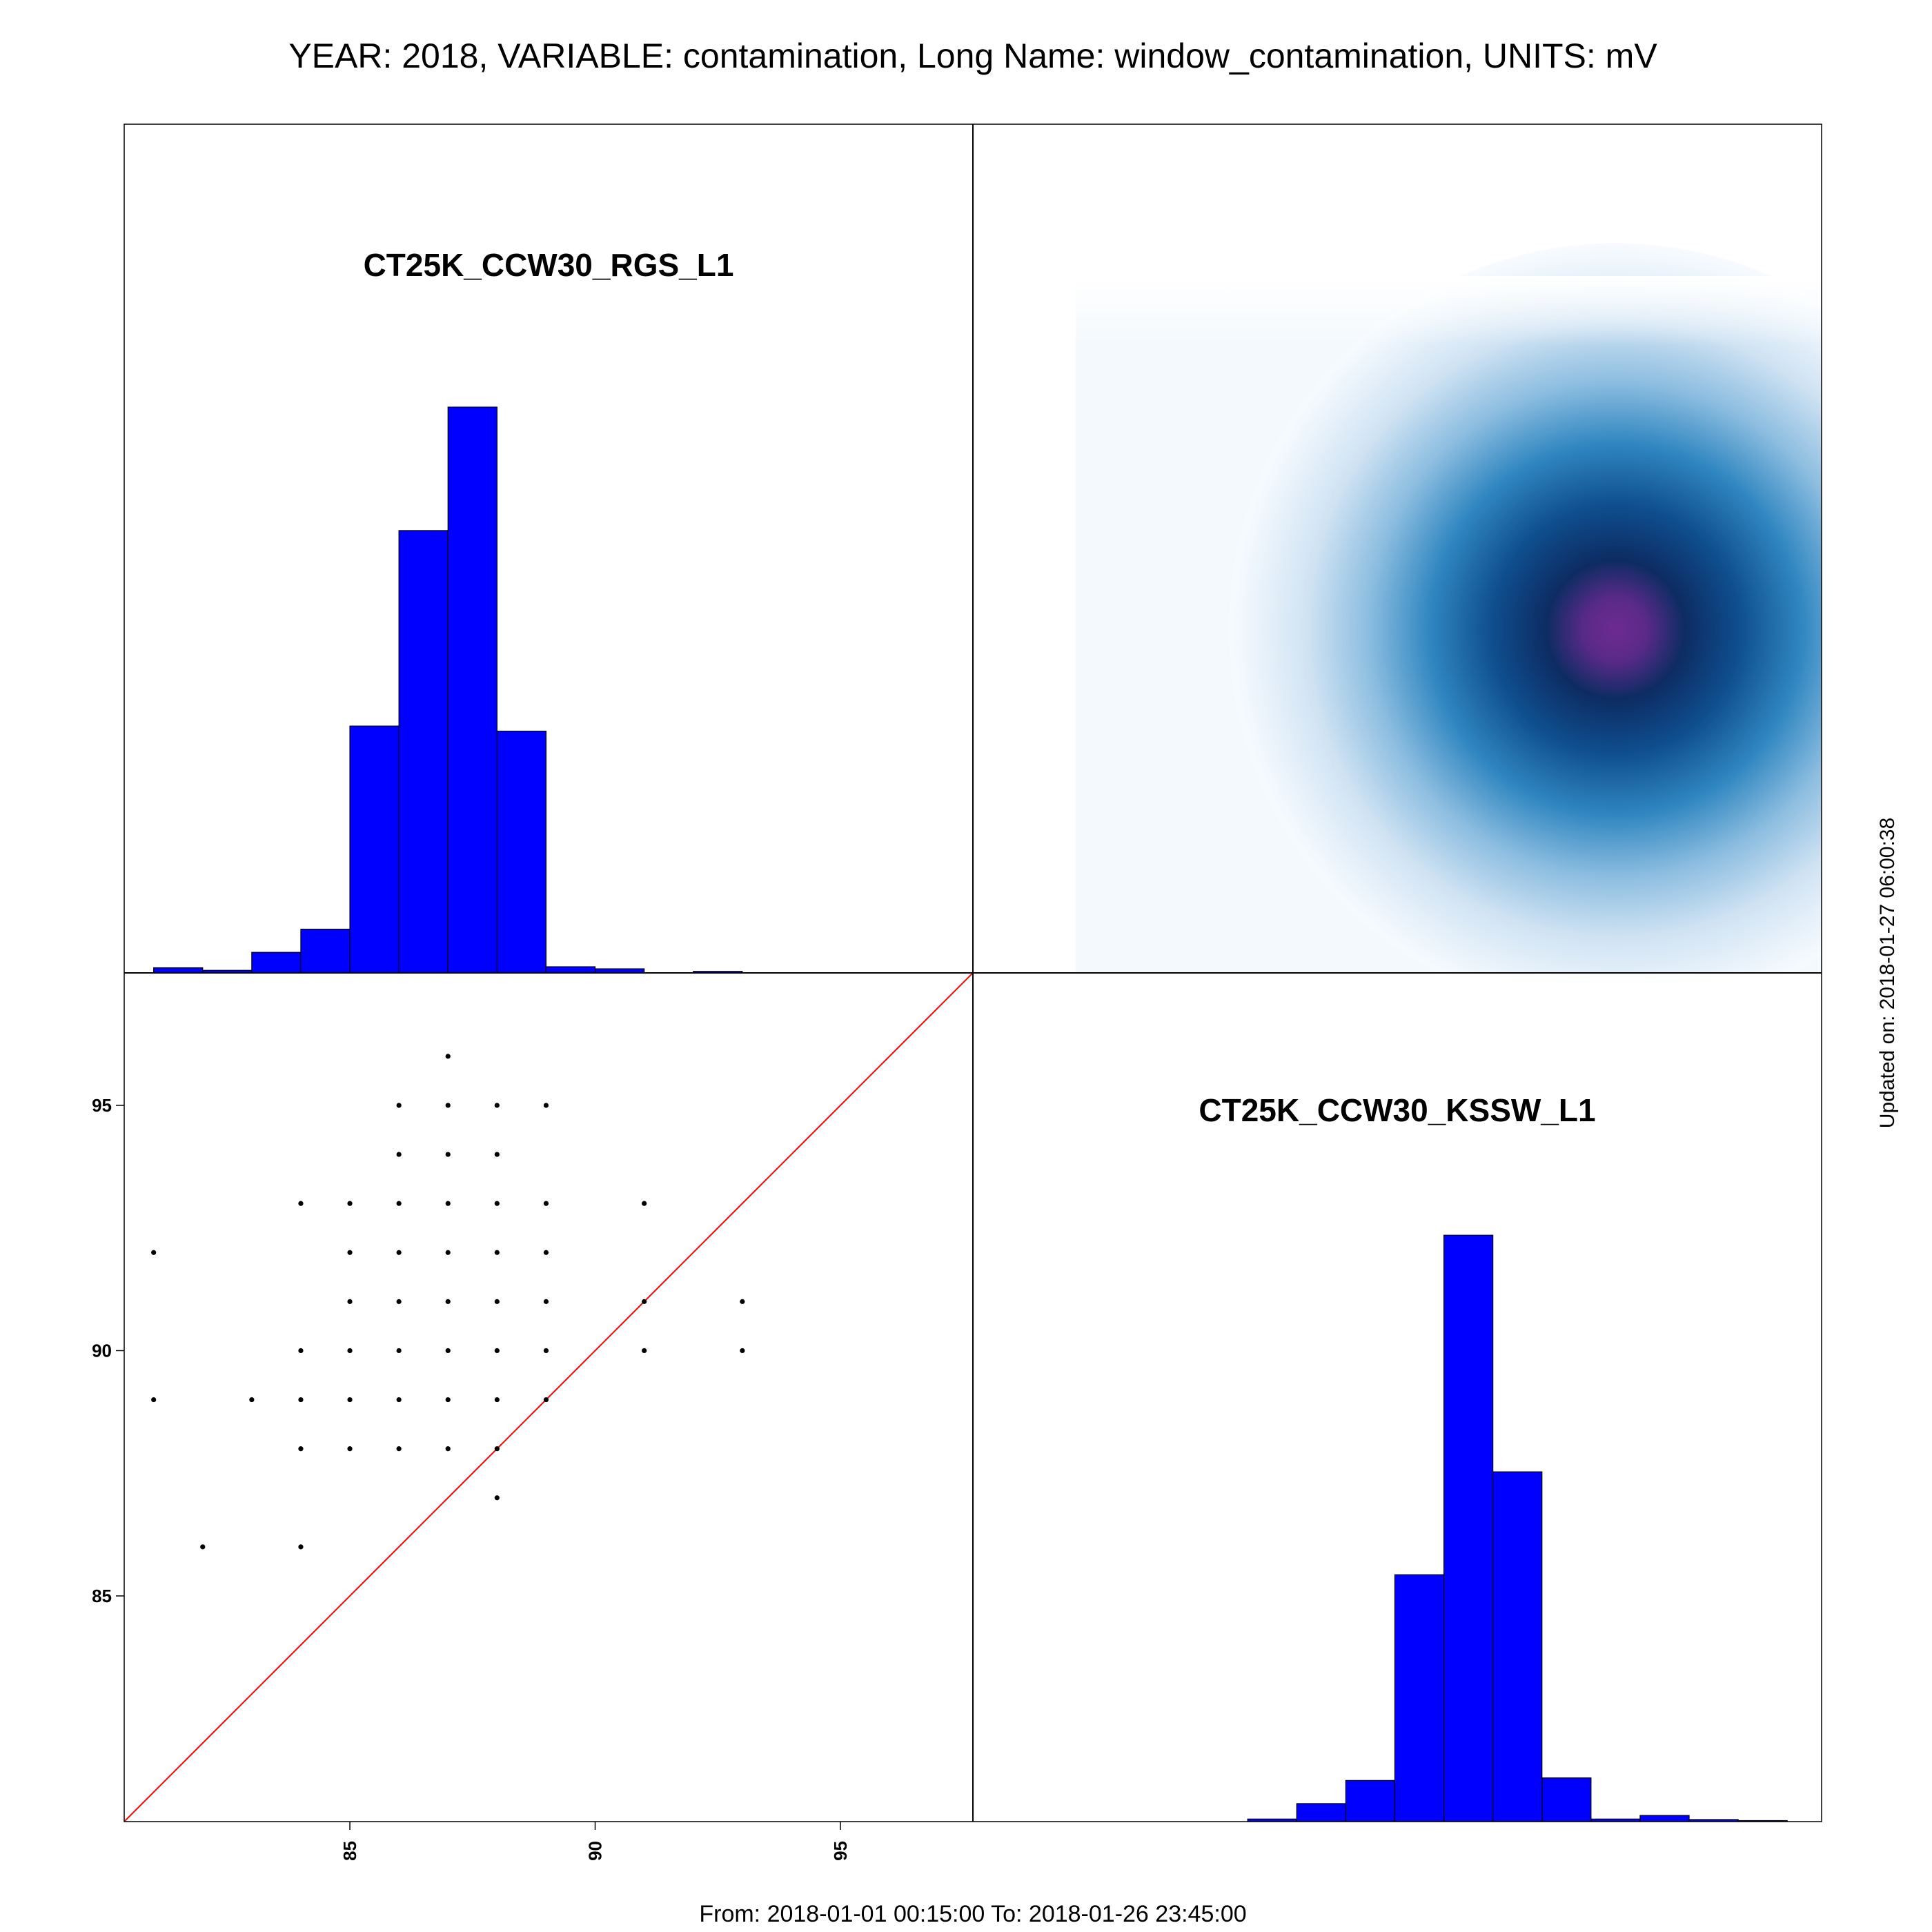  I want to click on panel-bottom-right: CT25K_CCW30_KSSW_L1, so click(1493, 1457).